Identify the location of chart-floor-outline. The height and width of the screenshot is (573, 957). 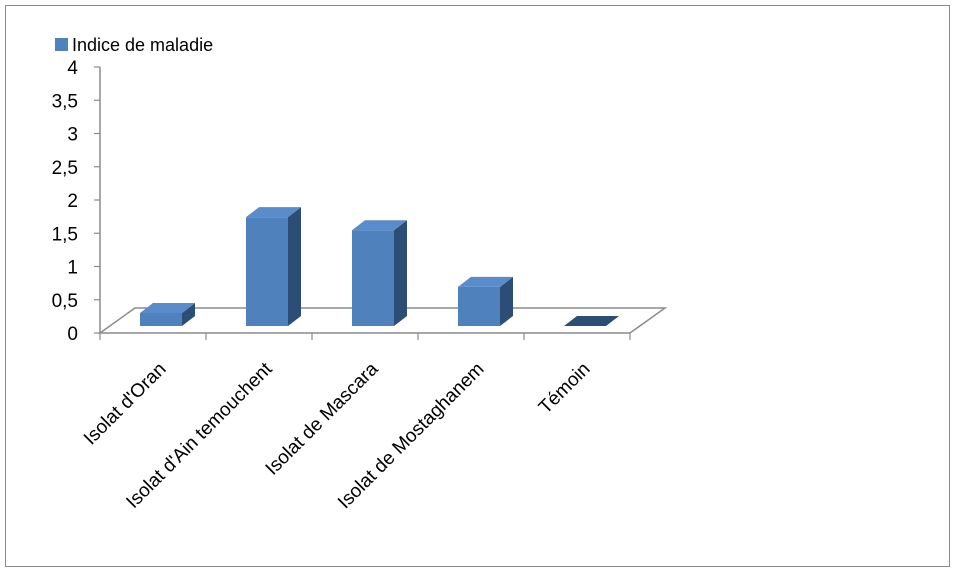
(382, 320).